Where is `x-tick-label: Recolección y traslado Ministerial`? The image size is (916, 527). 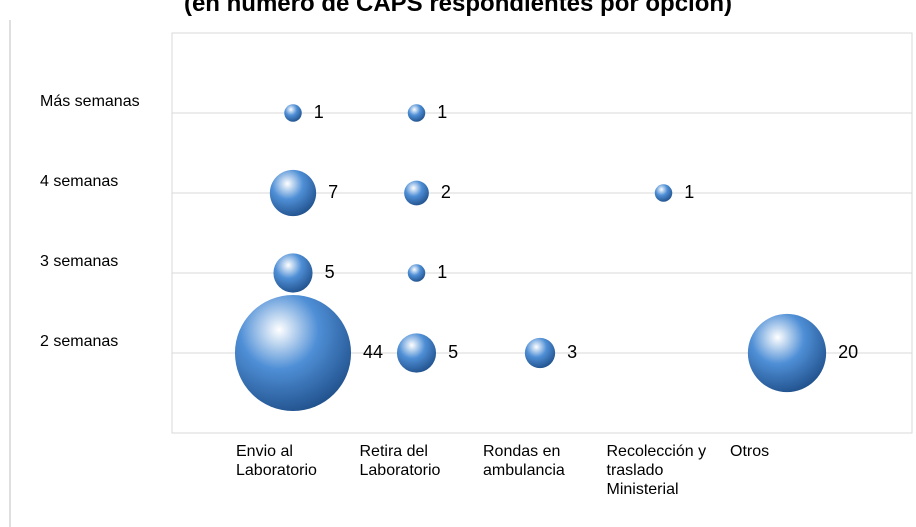 x-tick-label: Recolección y traslado Ministerial is located at coordinates (656, 470).